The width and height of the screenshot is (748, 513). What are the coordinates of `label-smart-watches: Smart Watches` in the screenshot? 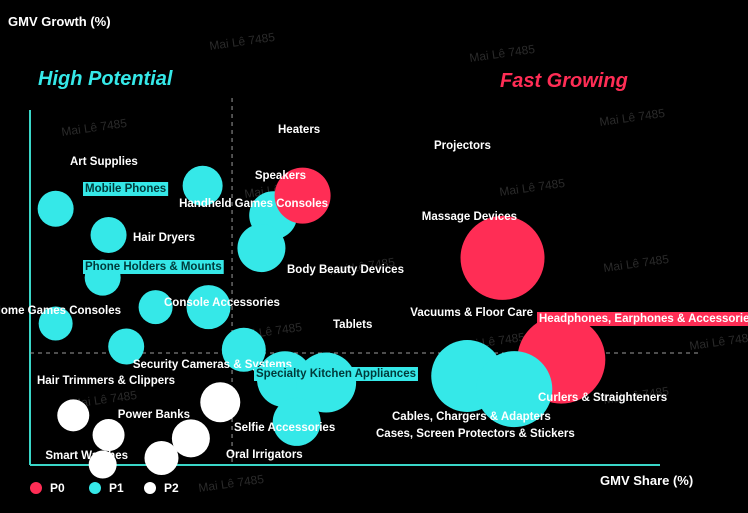 It's located at (86, 456).